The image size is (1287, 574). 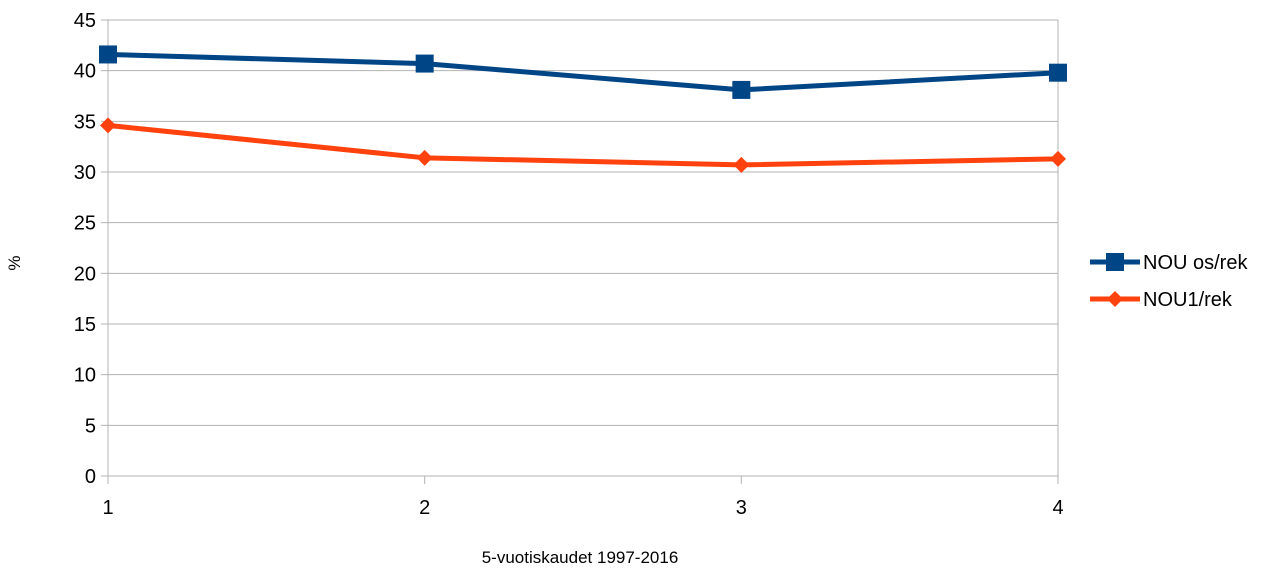 What do you see at coordinates (85, 122) in the screenshot?
I see `y-tick-label: 35` at bounding box center [85, 122].